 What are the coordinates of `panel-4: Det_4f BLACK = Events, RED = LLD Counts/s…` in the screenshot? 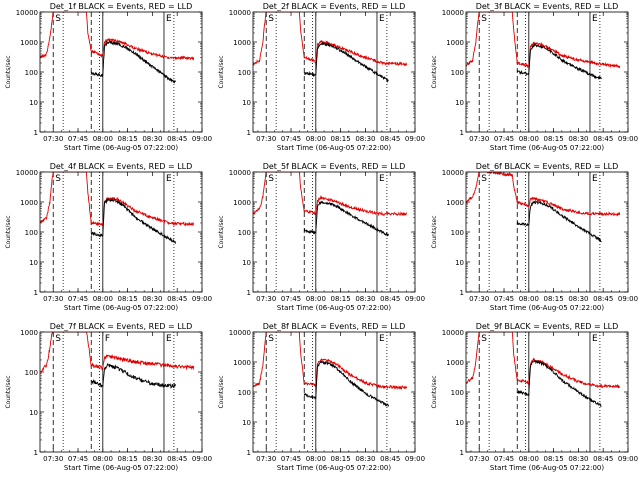 It's located at (108, 237).